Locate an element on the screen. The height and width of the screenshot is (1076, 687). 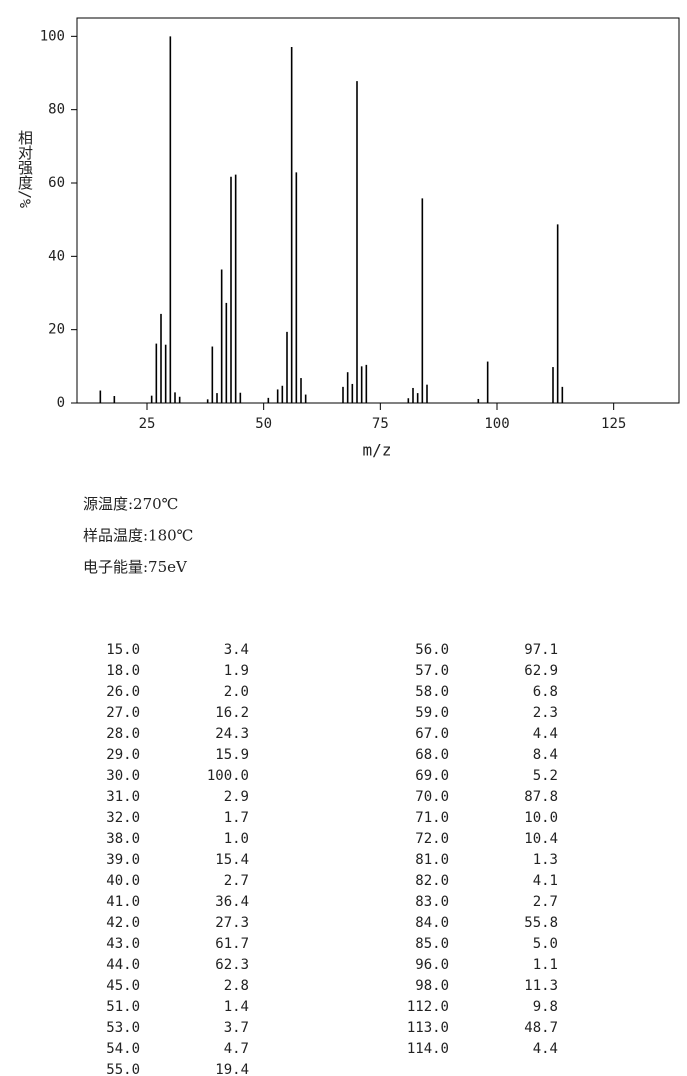
x-tick-label: 100 is located at coordinates (496, 424).